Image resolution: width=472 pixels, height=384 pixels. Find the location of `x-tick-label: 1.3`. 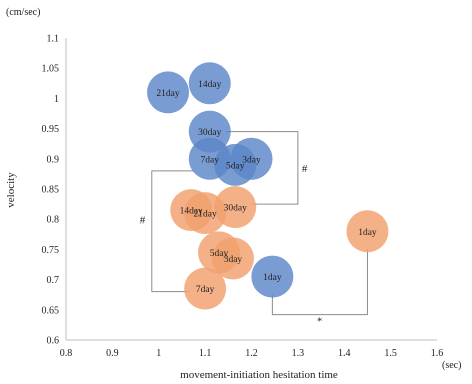

x-tick-label: 1.3 is located at coordinates (298, 353).